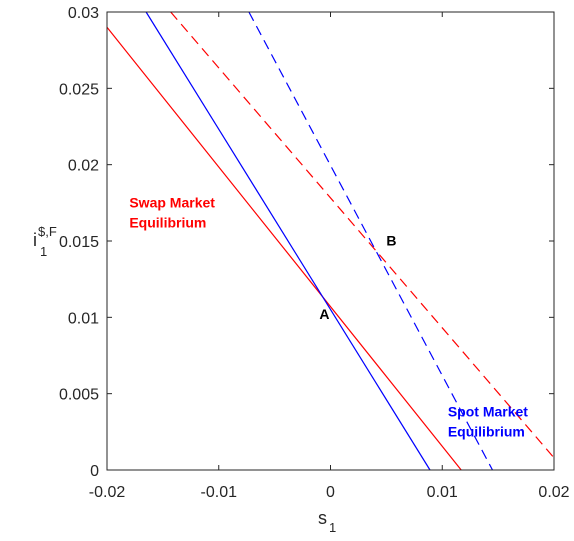  Describe the element at coordinates (107, 492) in the screenshot. I see `x-tick-label: -0.02` at that location.